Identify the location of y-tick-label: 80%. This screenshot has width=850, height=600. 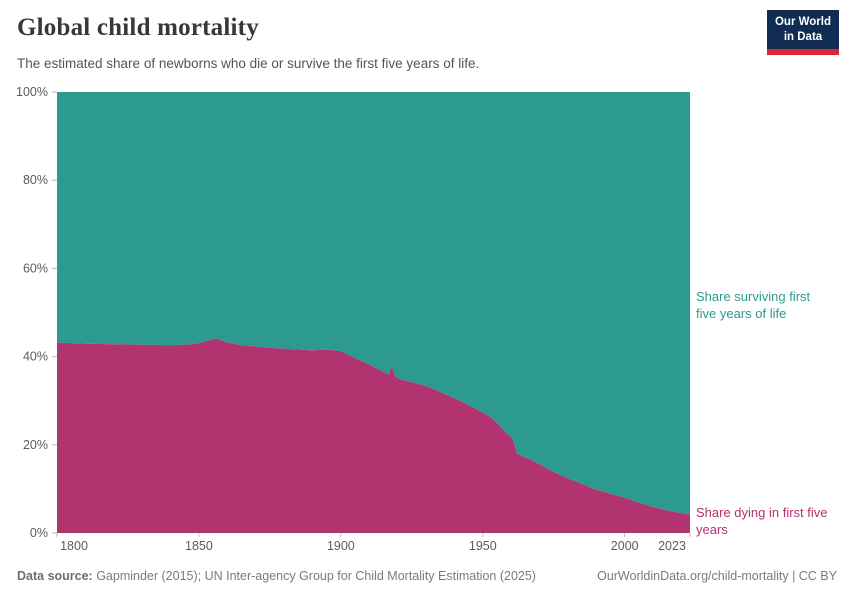
(35, 180).